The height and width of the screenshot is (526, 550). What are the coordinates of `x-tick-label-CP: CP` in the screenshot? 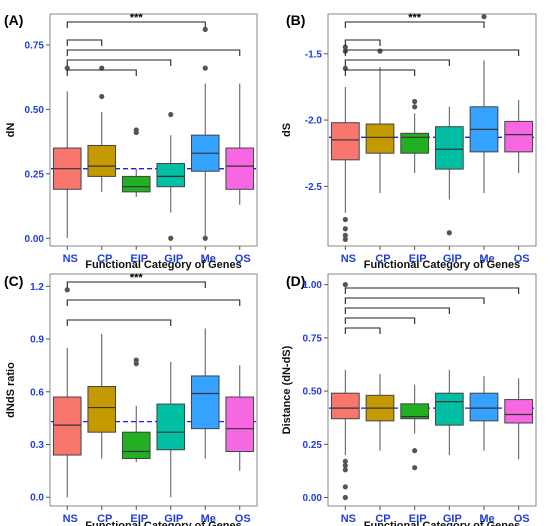 It's located at (104, 259).